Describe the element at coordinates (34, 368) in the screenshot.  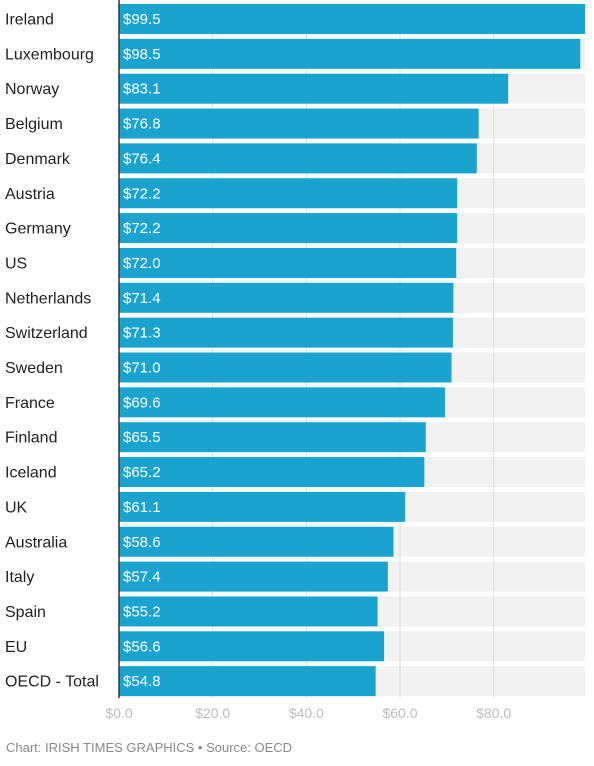
I see `category-label: Sweden` at that location.